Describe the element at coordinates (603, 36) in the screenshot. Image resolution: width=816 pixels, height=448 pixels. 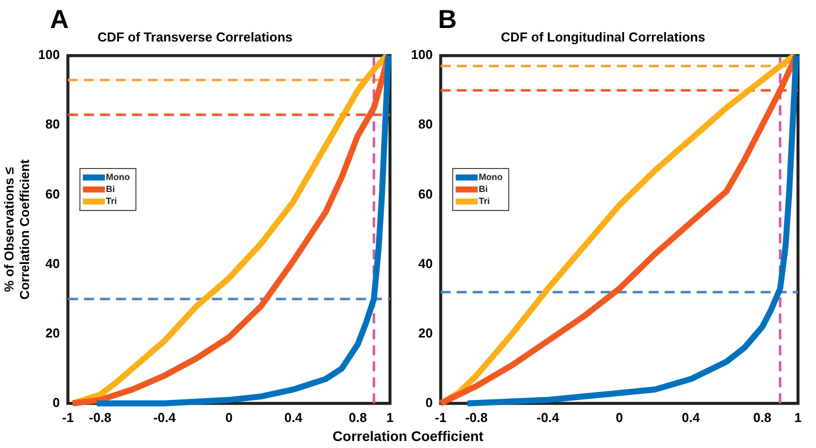
I see `chart-title: CDF of Longitudinal Correlations` at that location.